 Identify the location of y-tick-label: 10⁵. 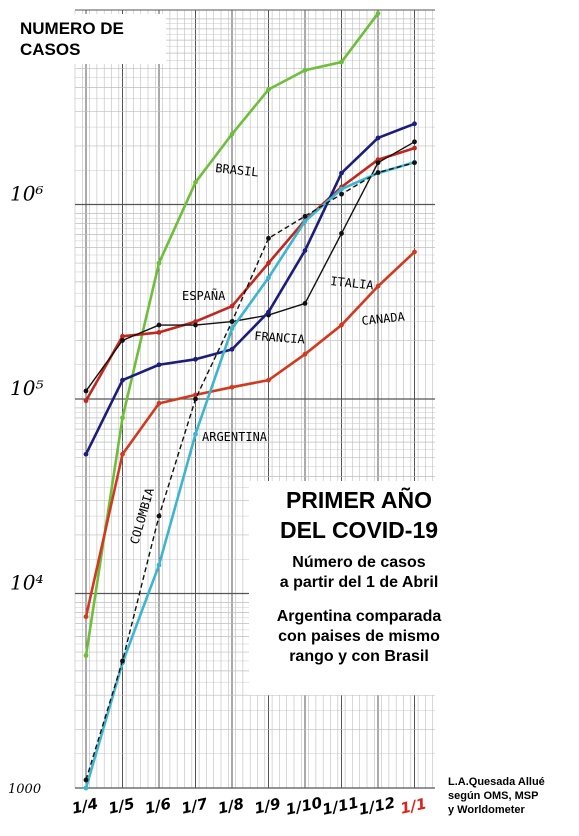
(26, 388).